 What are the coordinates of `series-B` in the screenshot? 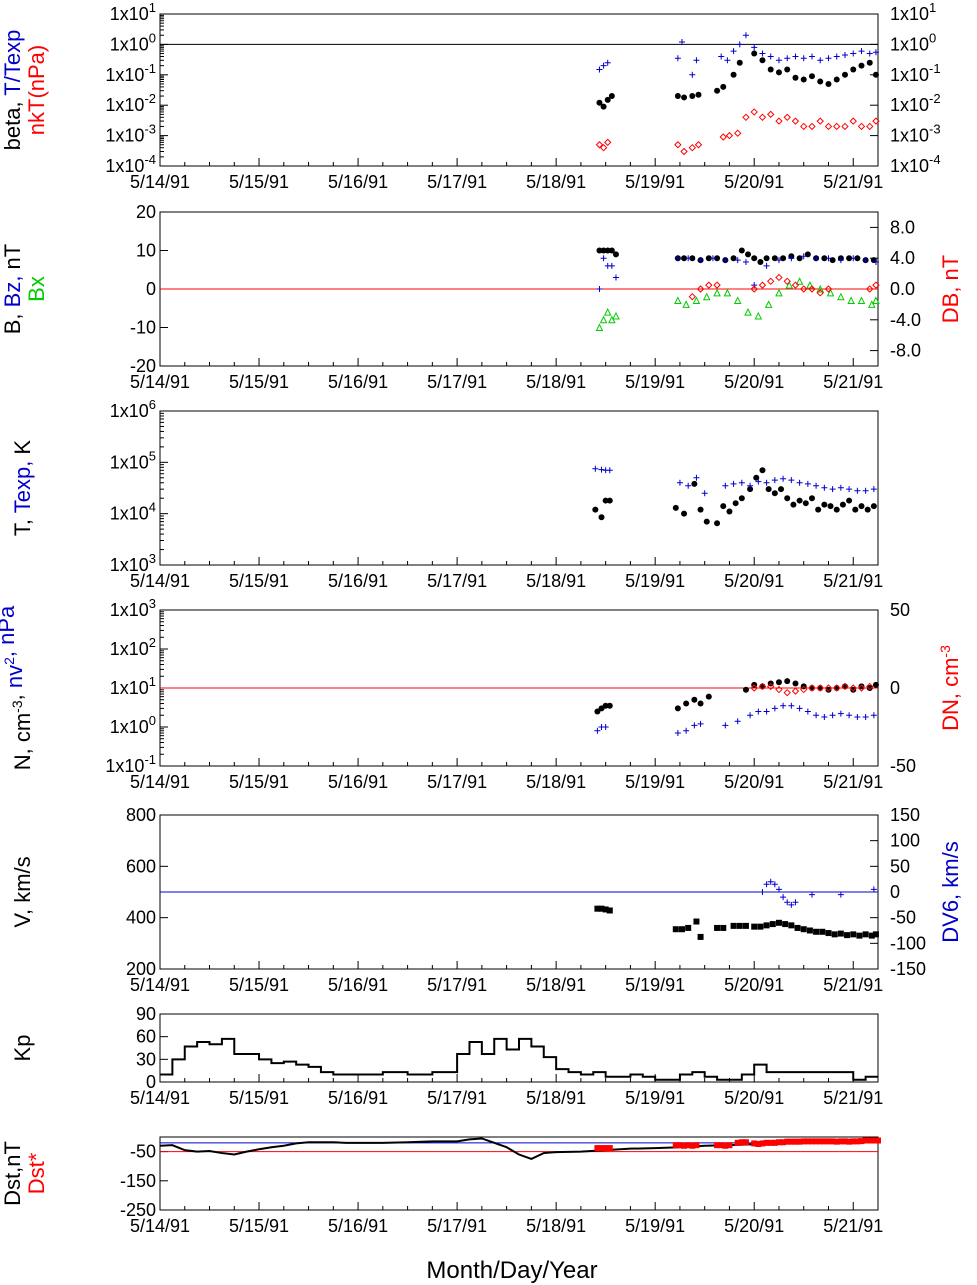 It's located at (736, 256).